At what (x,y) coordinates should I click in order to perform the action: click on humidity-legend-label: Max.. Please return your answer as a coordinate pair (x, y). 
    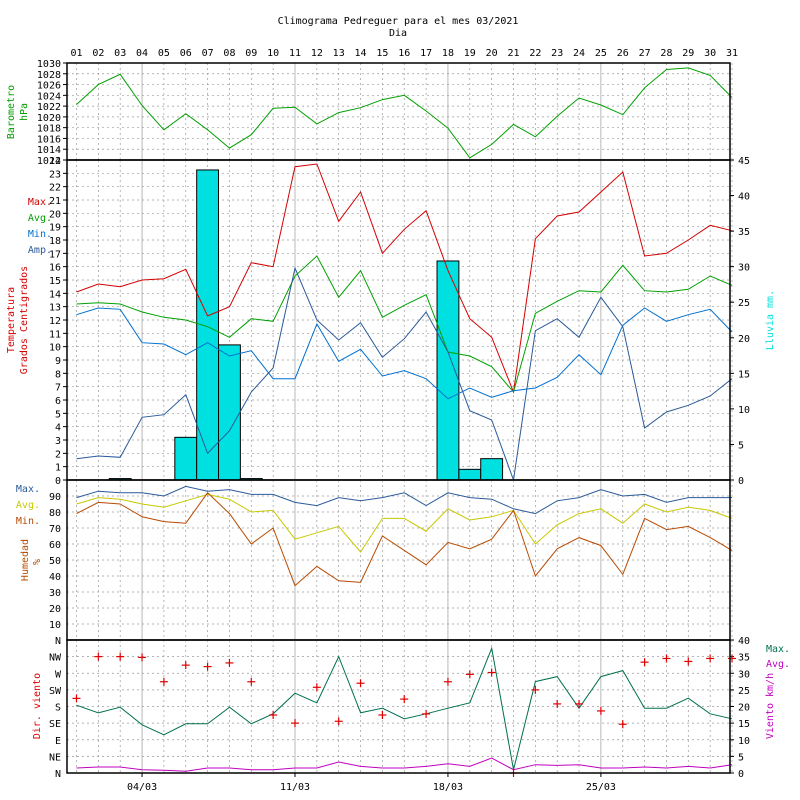
    Looking at the image, I should click on (28, 489).